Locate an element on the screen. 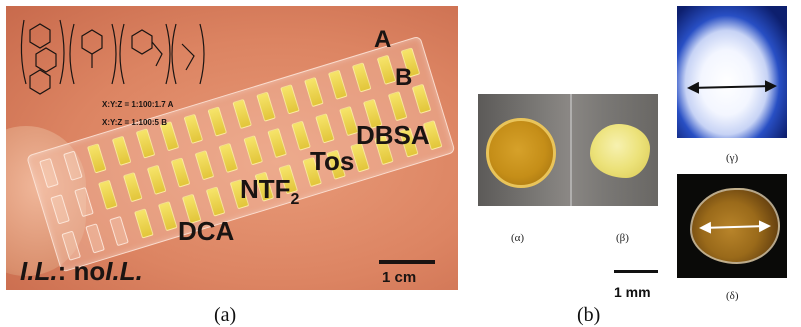  label-a: A is located at coordinates (383, 39).